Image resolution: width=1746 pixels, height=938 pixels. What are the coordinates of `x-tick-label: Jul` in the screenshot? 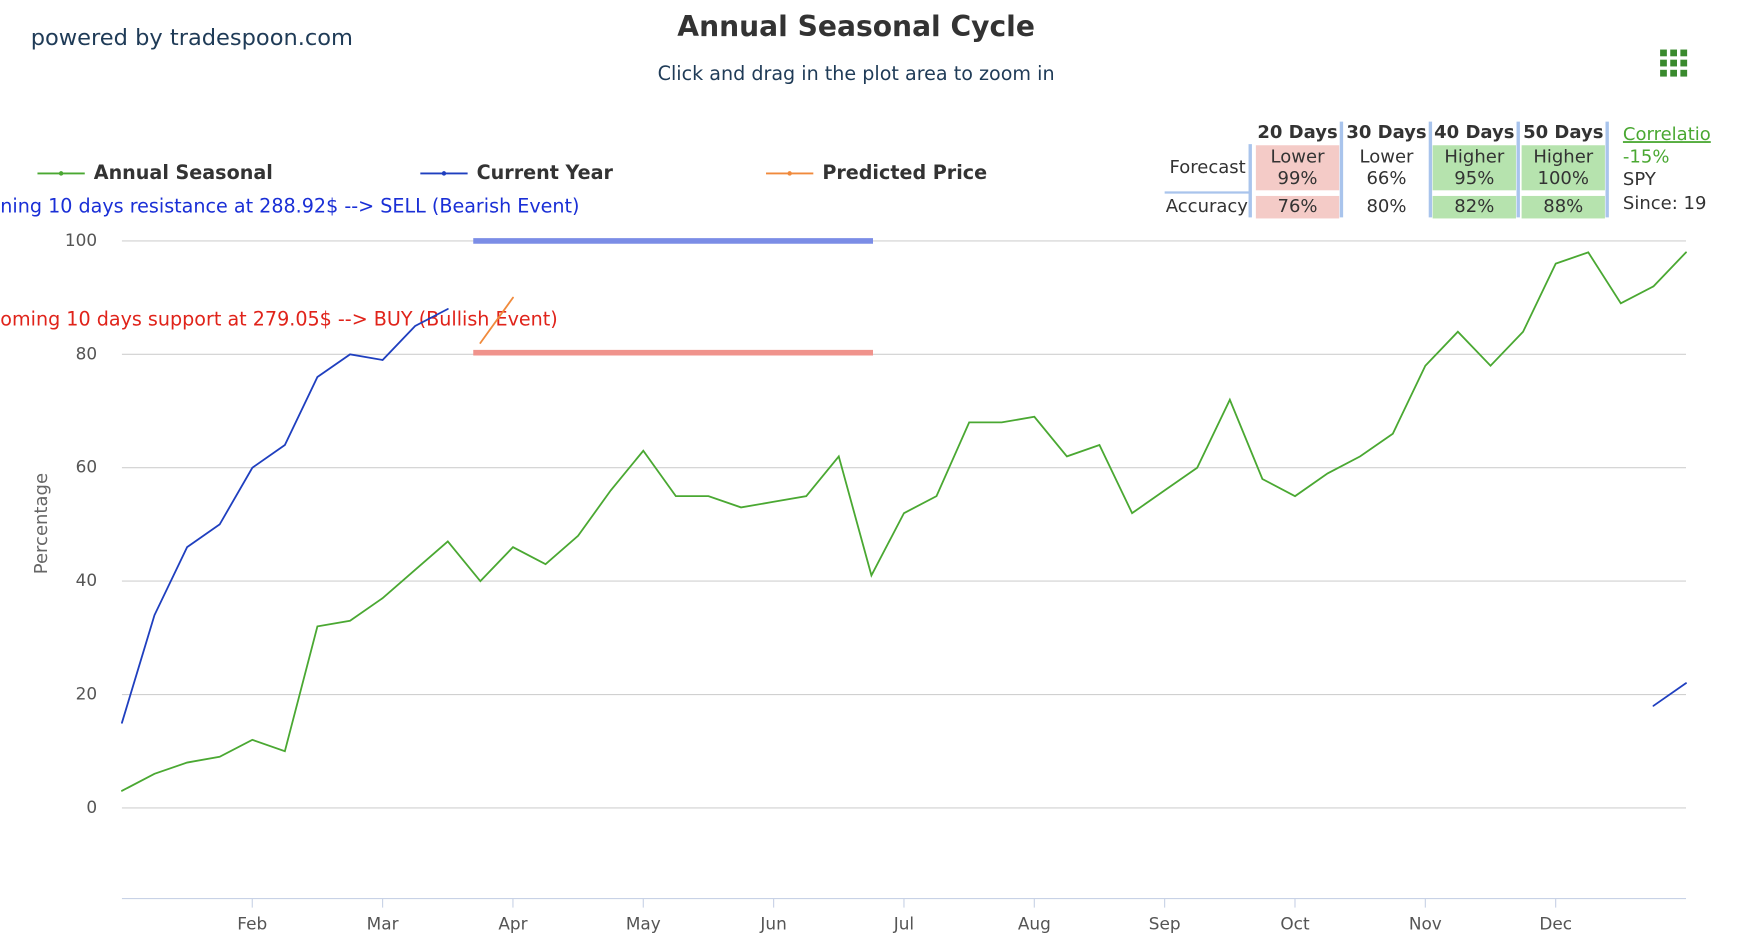 It's located at (903, 923).